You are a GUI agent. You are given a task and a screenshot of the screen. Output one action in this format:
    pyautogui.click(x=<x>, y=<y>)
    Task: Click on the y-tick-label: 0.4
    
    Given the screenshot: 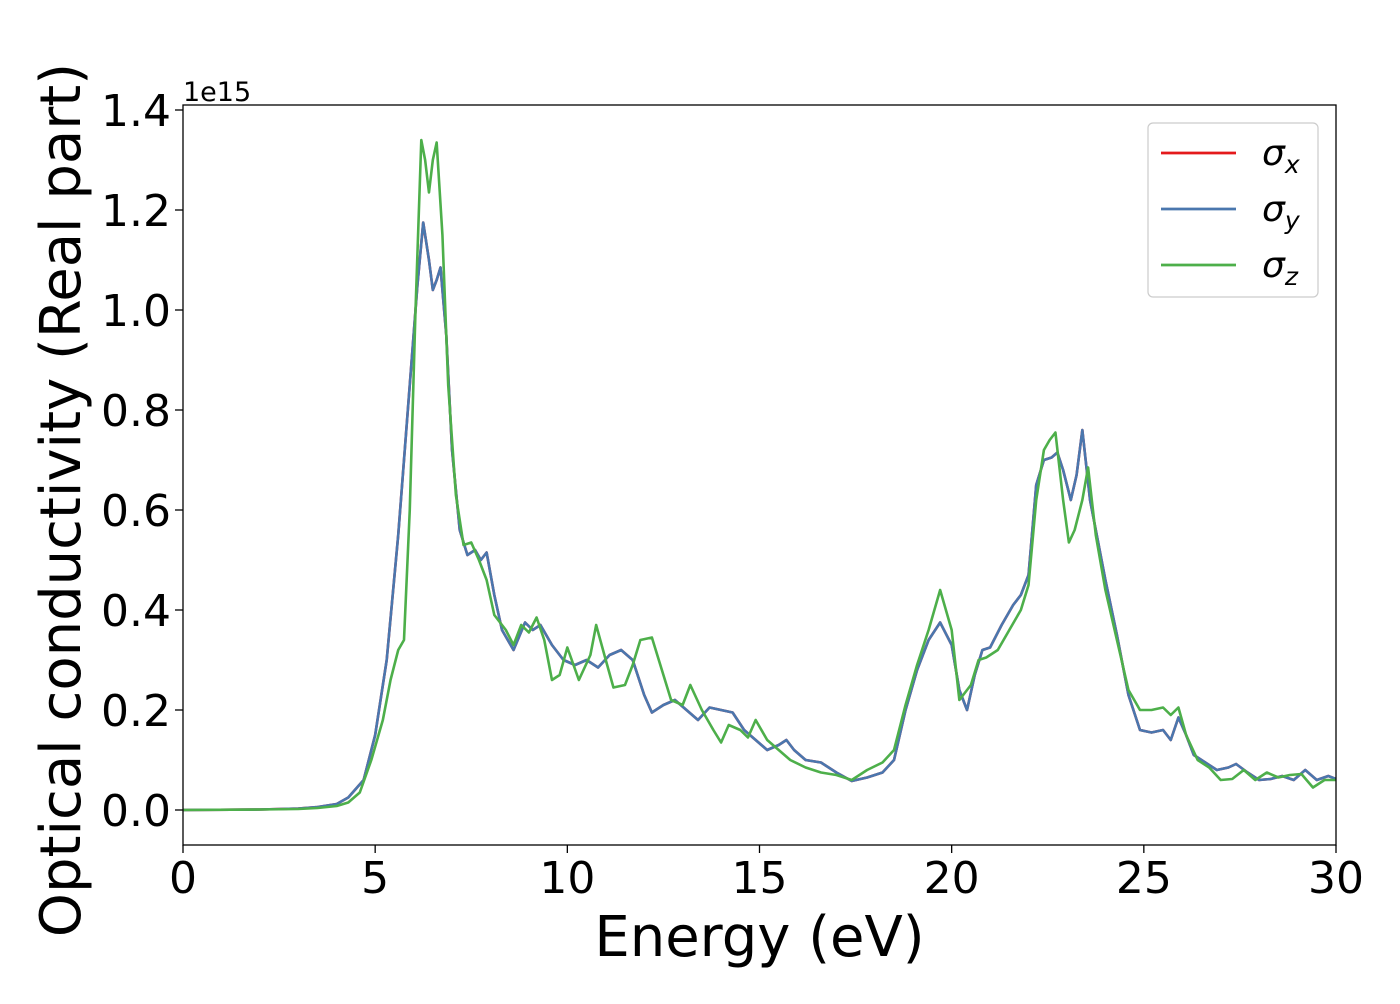 What is the action you would take?
    pyautogui.click(x=136, y=611)
    